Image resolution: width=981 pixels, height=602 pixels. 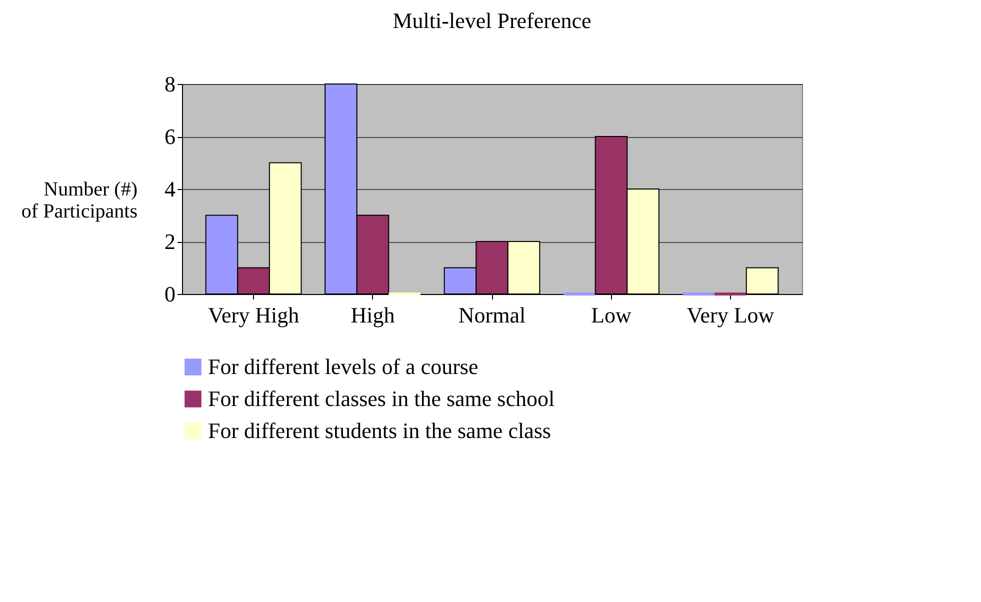 I want to click on y-tick-label: 8, so click(x=170, y=84).